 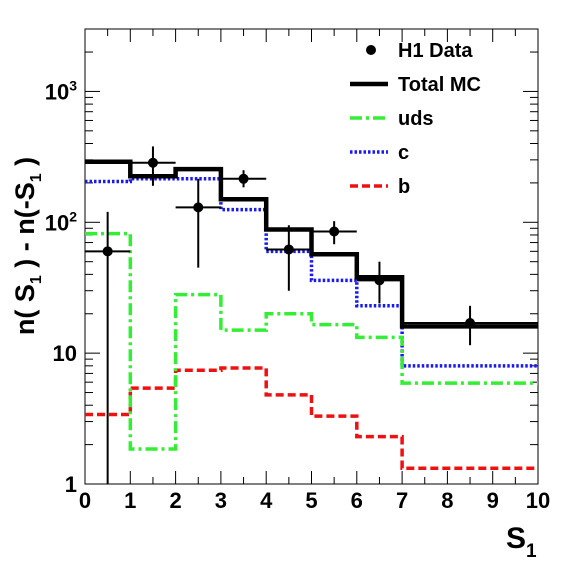 I want to click on legend-item-b: b, so click(x=380, y=187).